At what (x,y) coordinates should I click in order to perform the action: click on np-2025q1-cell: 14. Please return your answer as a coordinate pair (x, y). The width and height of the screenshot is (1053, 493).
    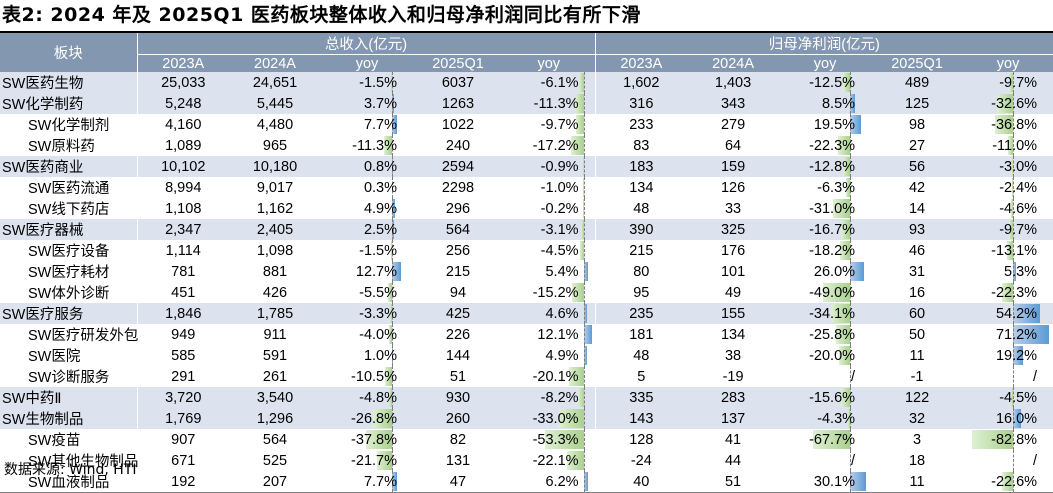
    Looking at the image, I should click on (917, 208).